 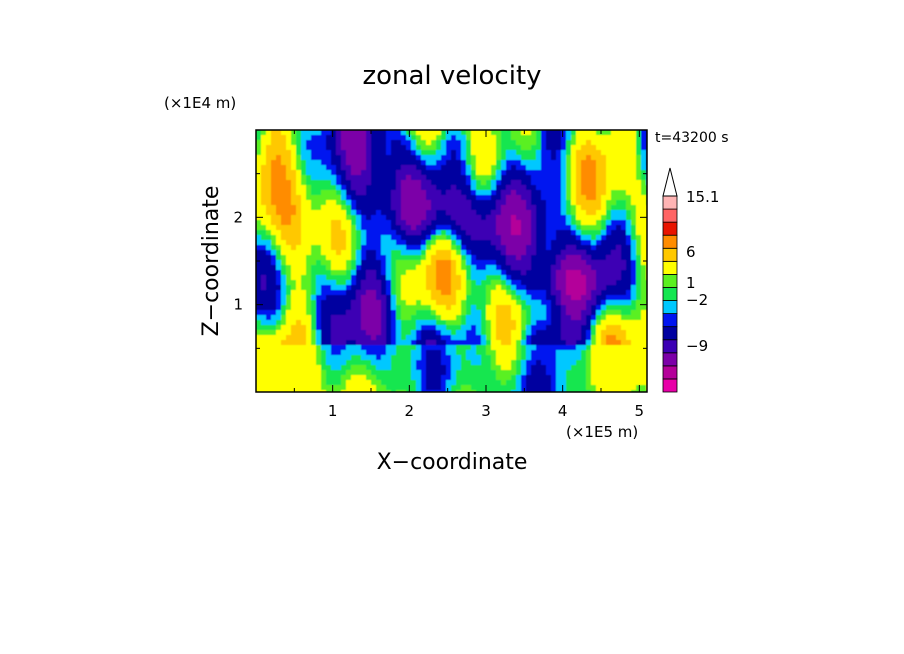 I want to click on colorbar-segment, so click(x=670, y=320).